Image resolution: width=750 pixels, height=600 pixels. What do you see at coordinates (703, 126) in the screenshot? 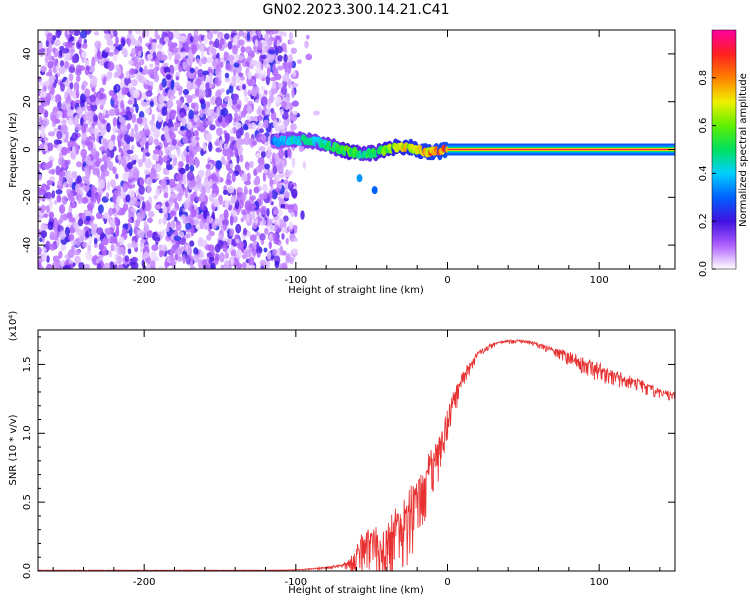
I see `colorbar-tick-label: 0.6` at bounding box center [703, 126].